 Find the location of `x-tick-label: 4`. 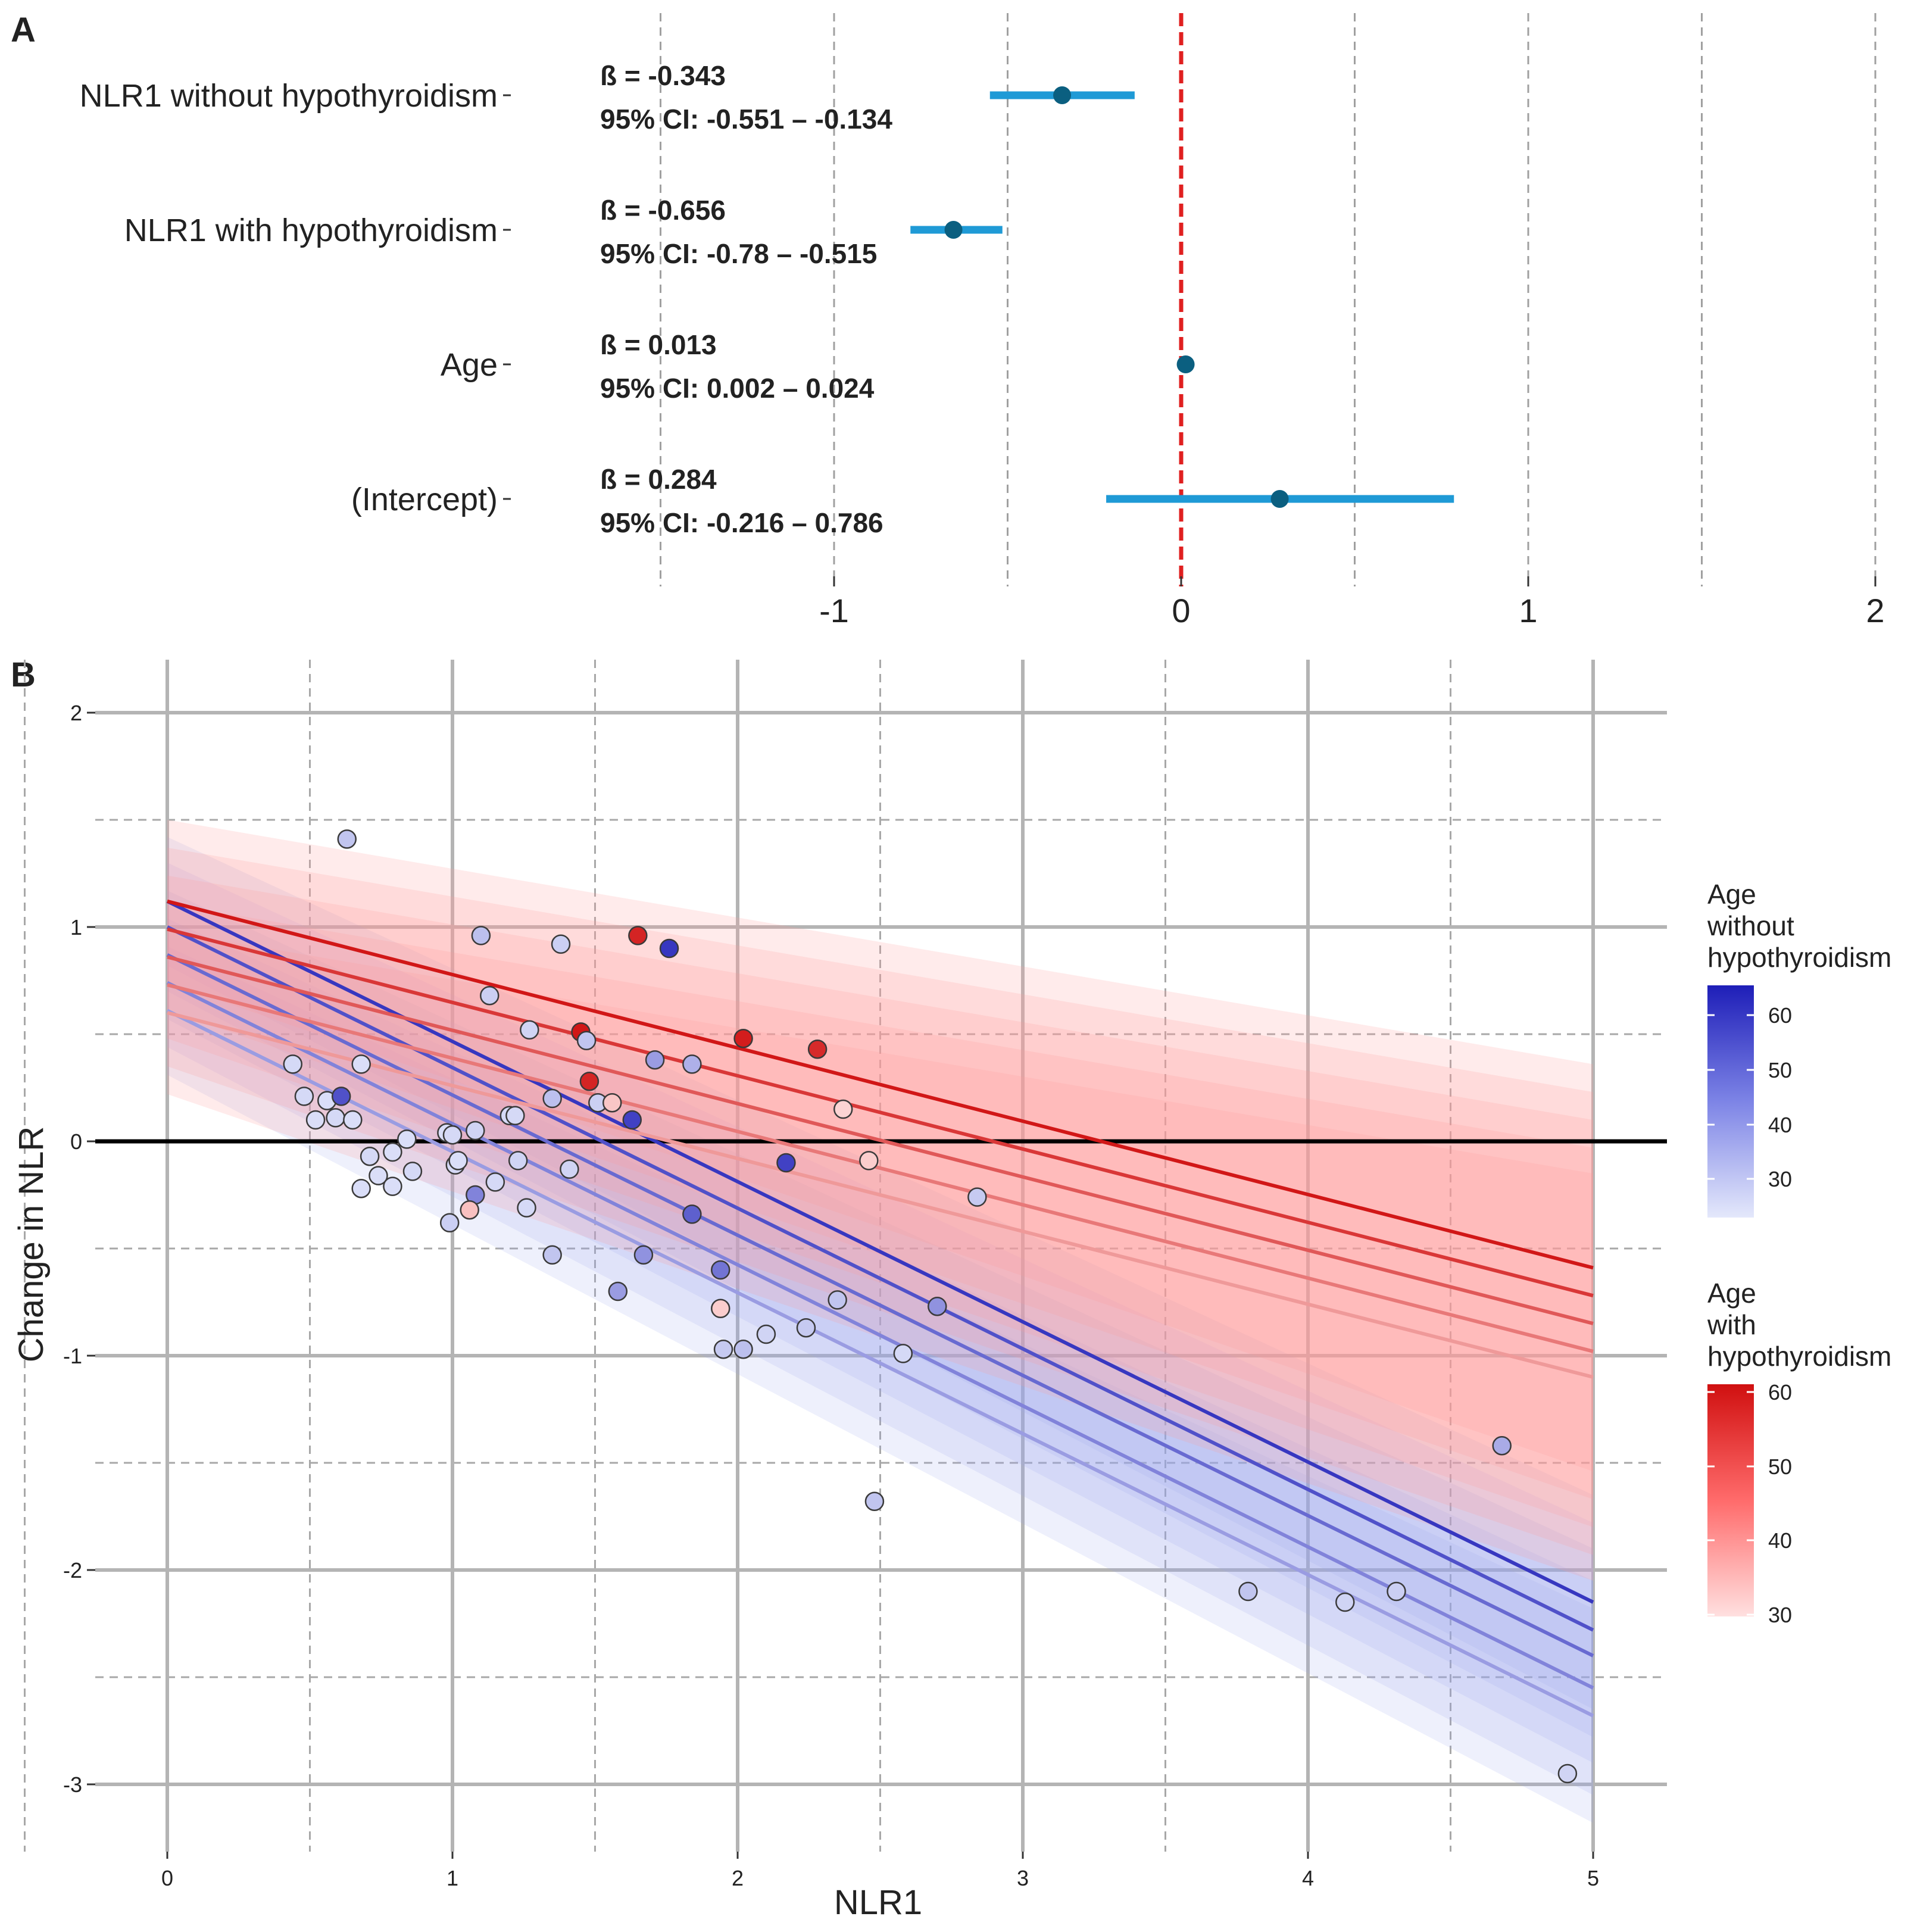

x-tick-label: 4 is located at coordinates (1308, 1878).